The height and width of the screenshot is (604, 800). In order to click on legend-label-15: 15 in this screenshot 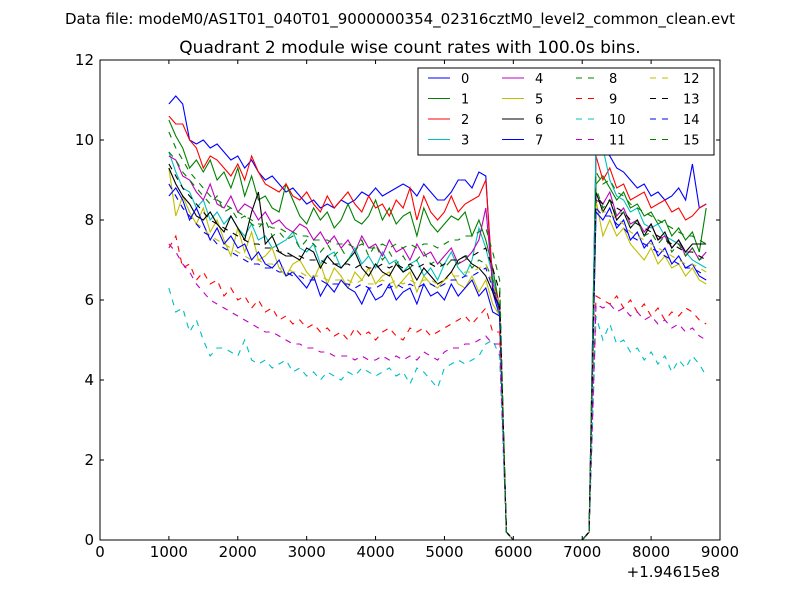, I will do `click(691, 141)`.